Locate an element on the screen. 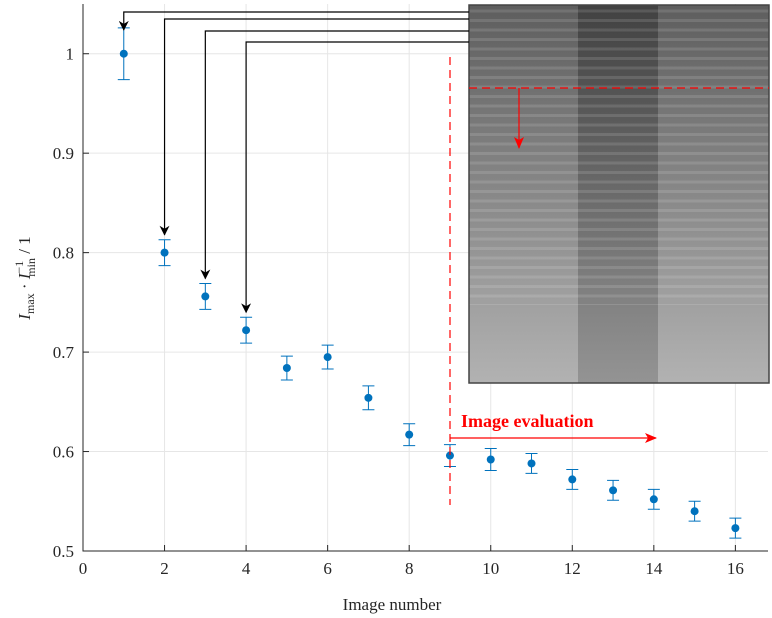  annotation: Image evaluation is located at coordinates (527, 421).